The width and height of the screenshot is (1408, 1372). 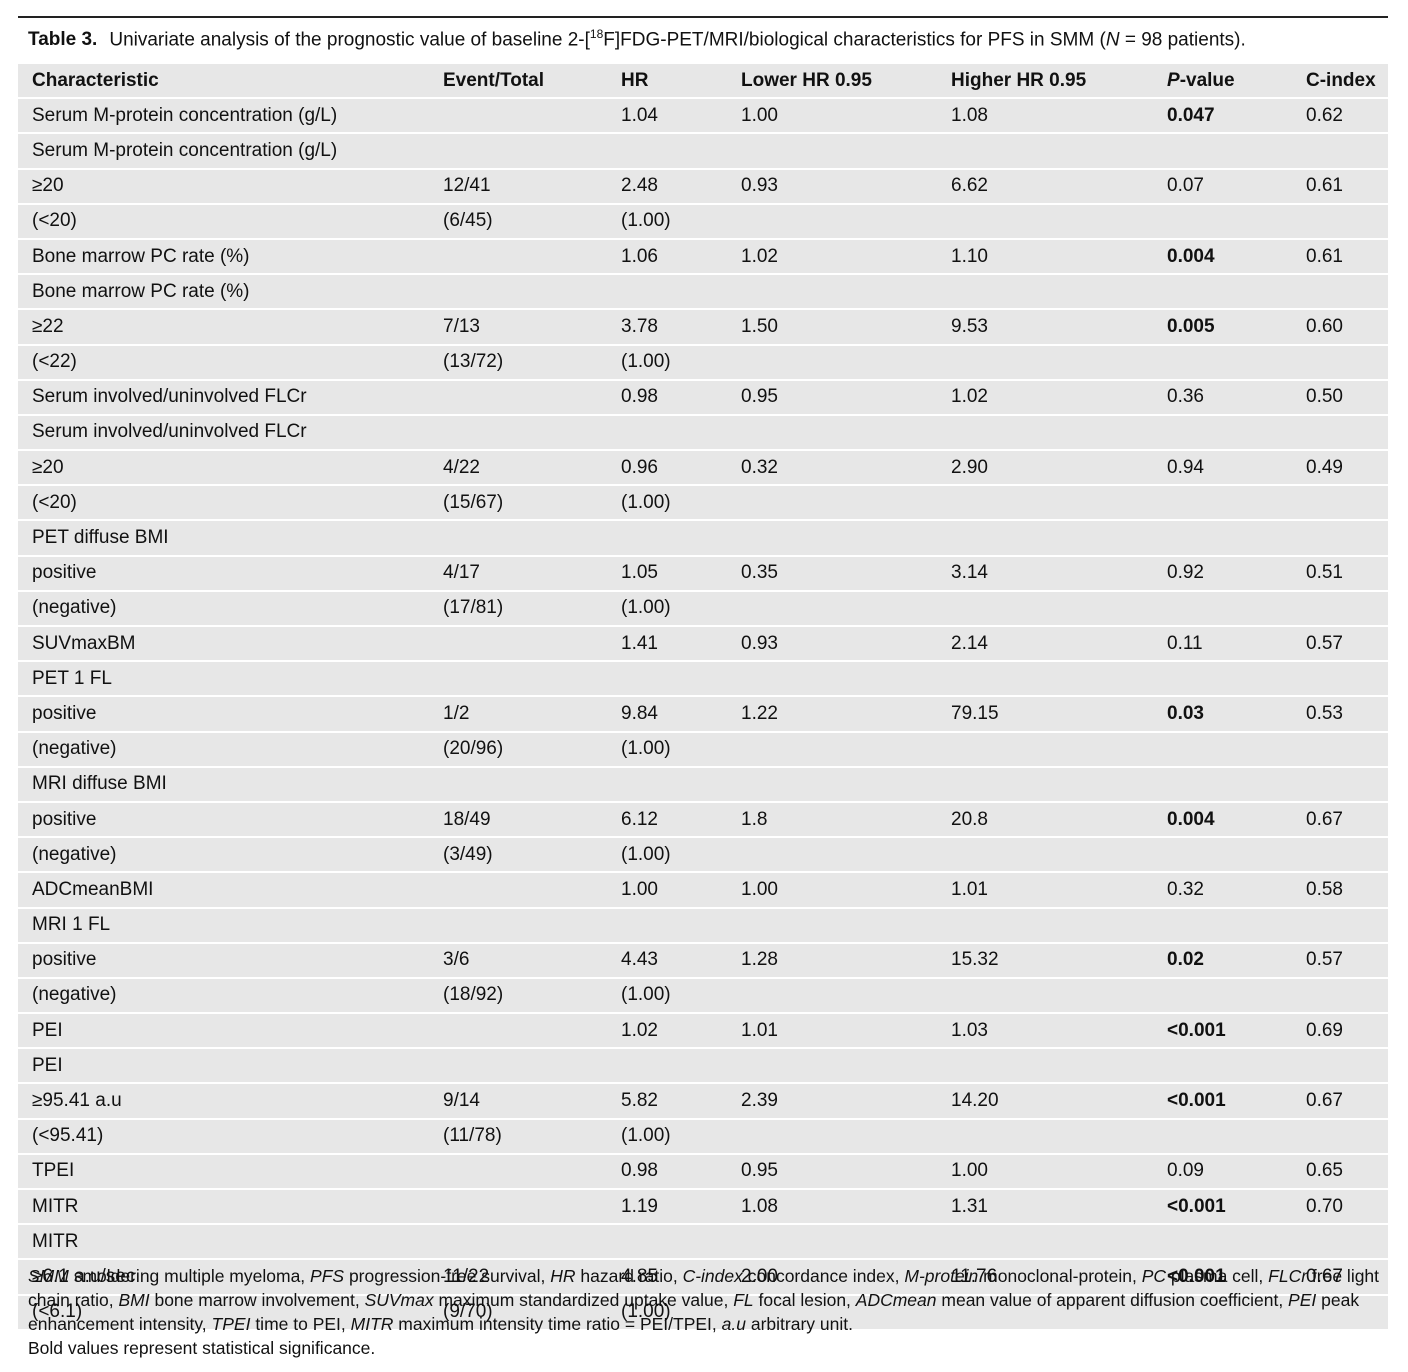 What do you see at coordinates (532, 222) in the screenshot?
I see `cell-event-total: (6/45)` at bounding box center [532, 222].